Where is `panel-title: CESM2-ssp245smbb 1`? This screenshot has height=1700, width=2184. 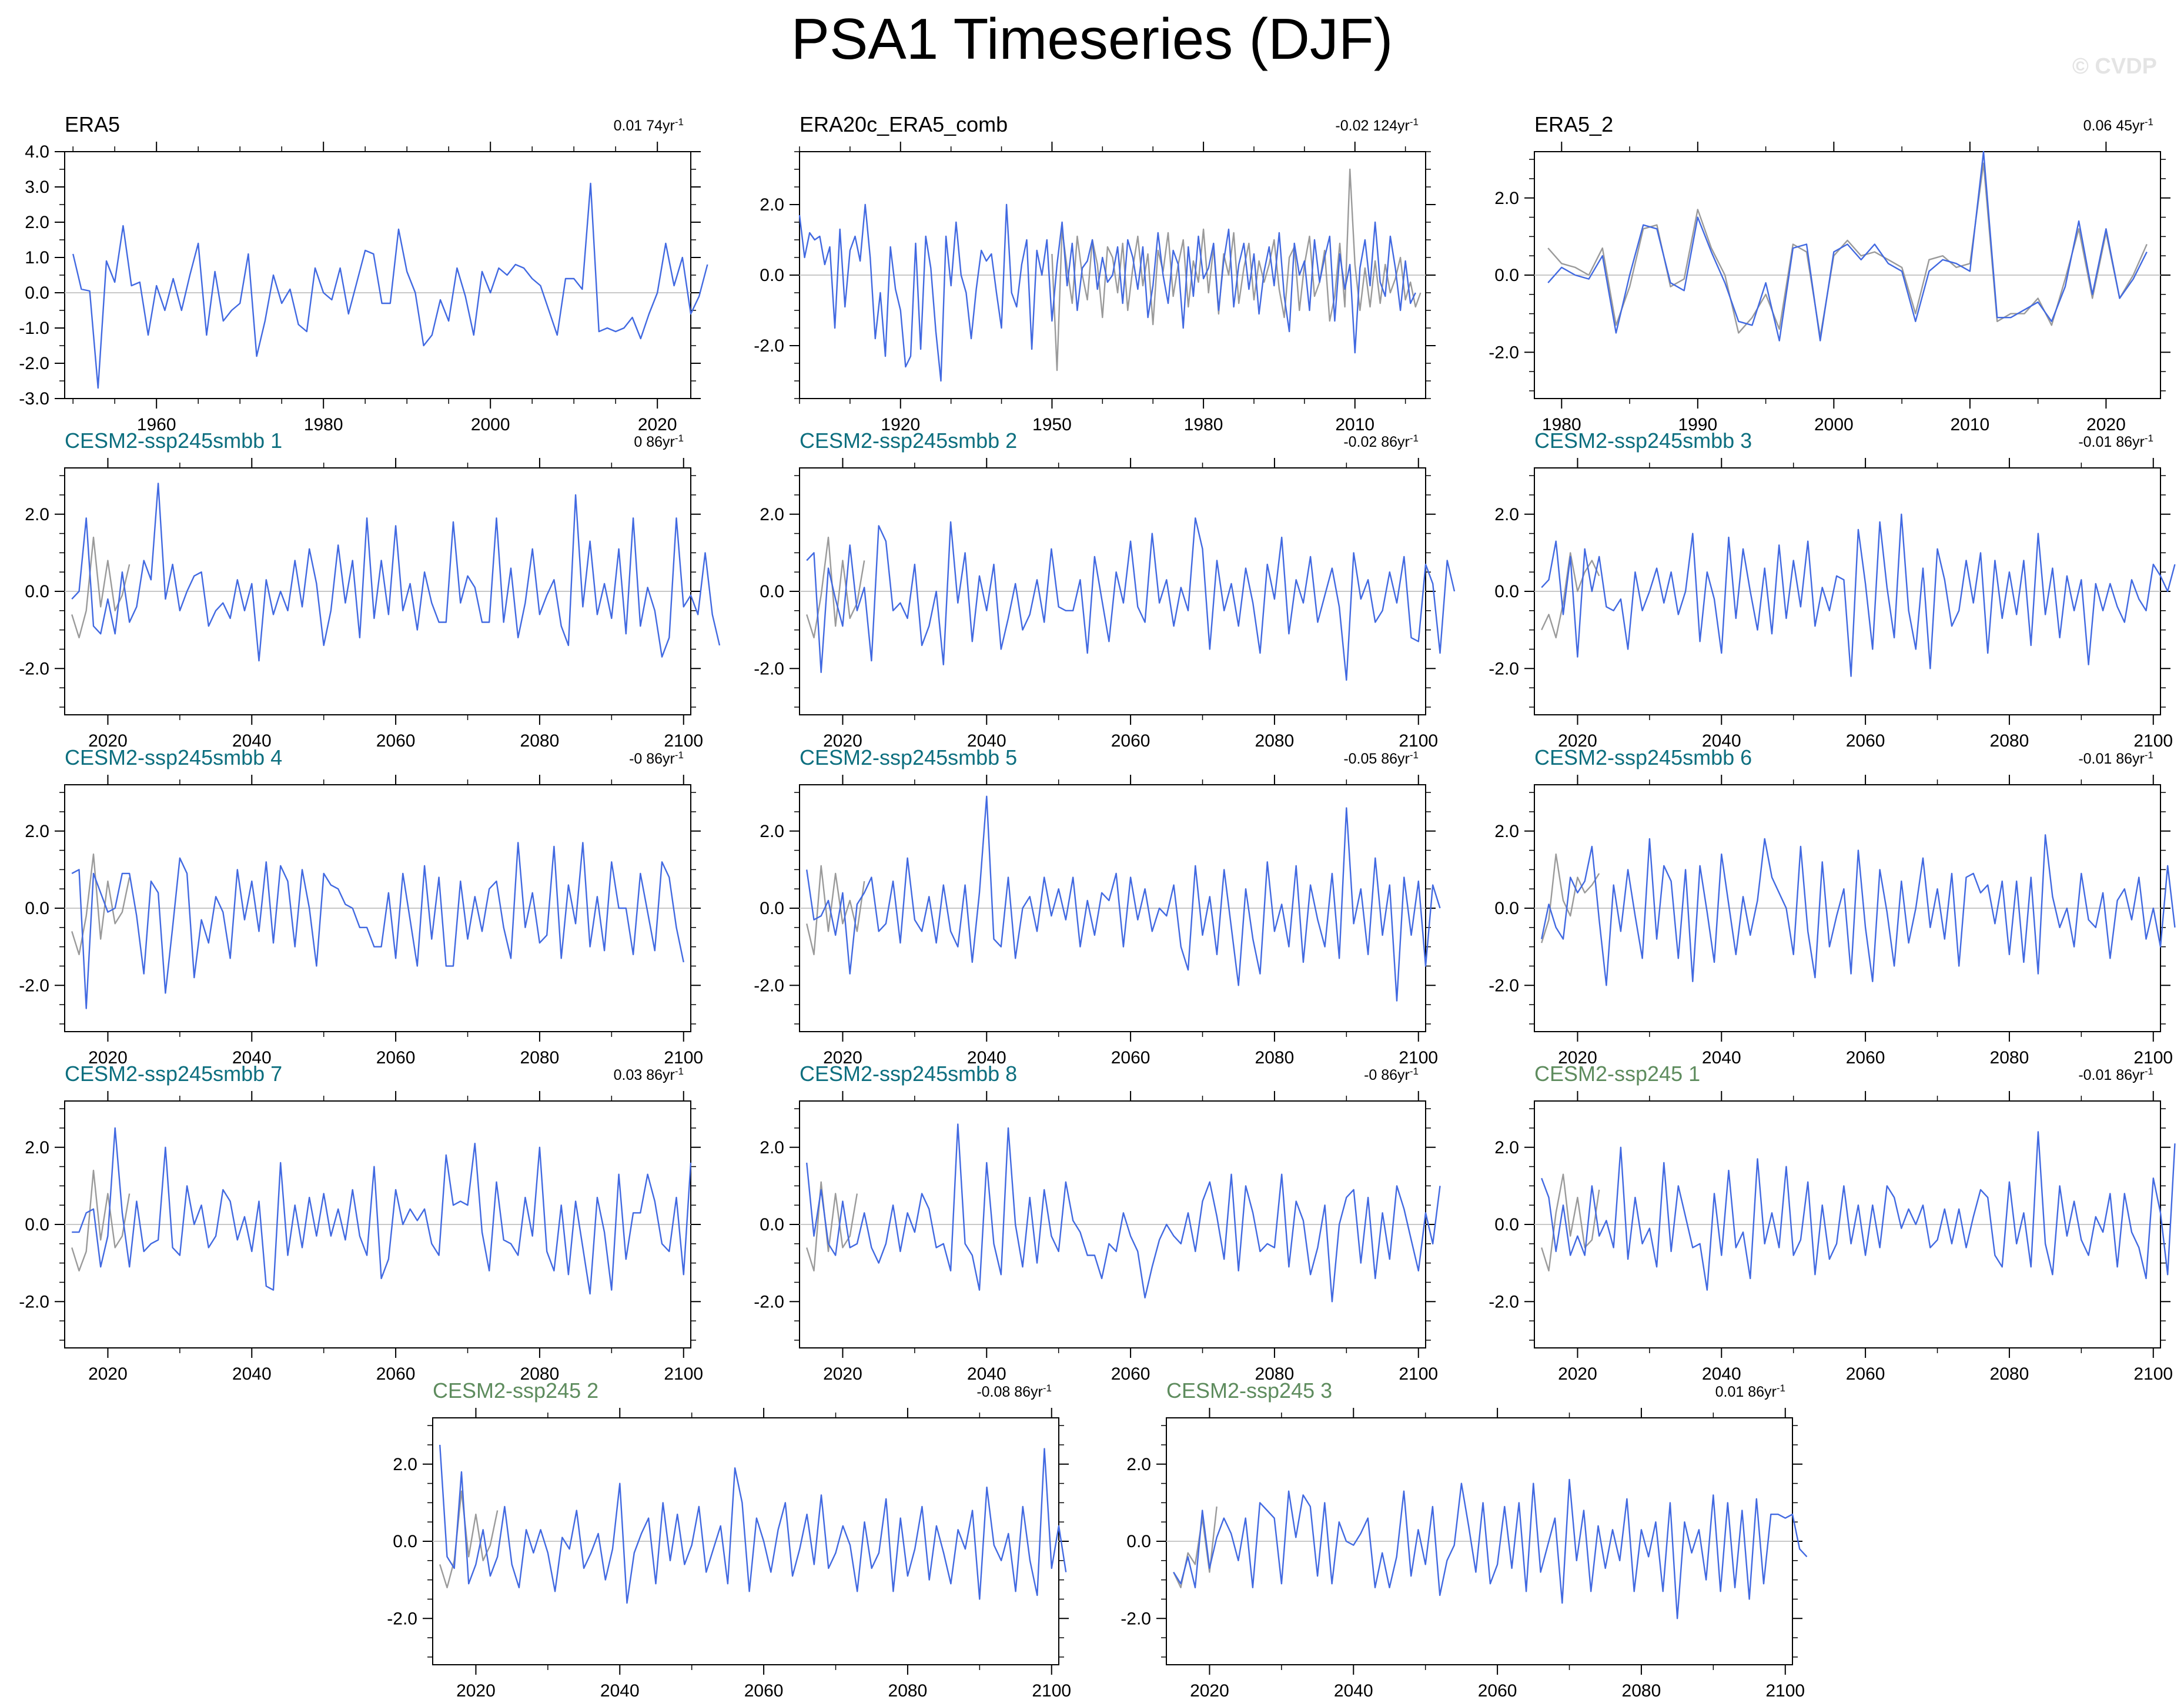
panel-title: CESM2-ssp245smbb 1 is located at coordinates (173, 441).